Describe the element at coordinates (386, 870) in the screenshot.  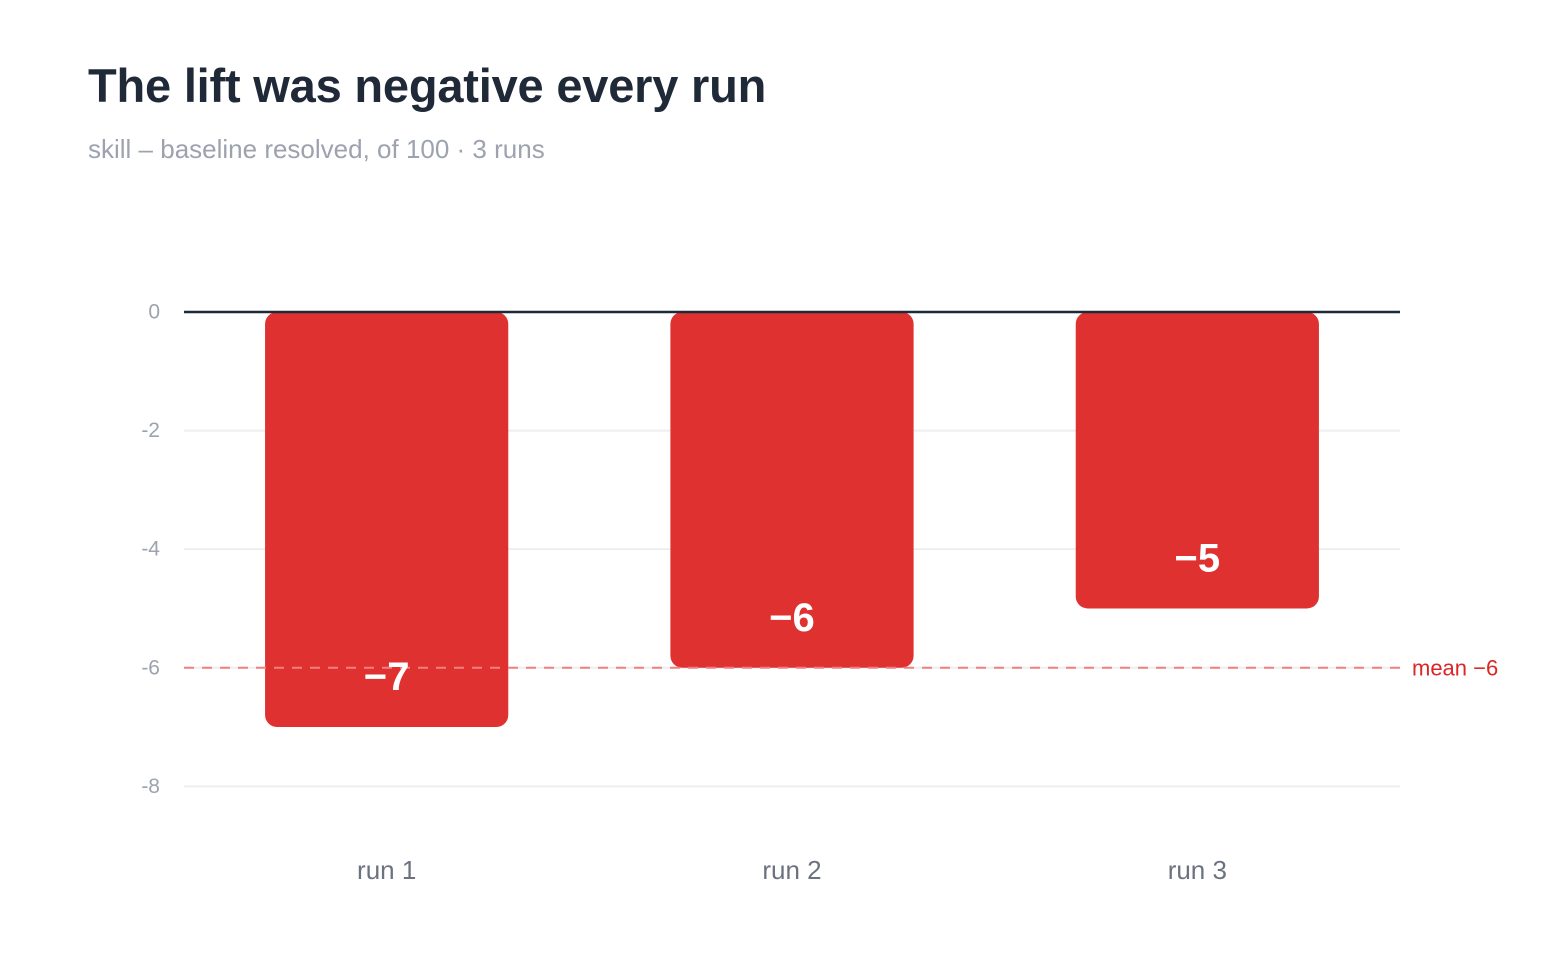
I see `x-category-label: run 1` at that location.